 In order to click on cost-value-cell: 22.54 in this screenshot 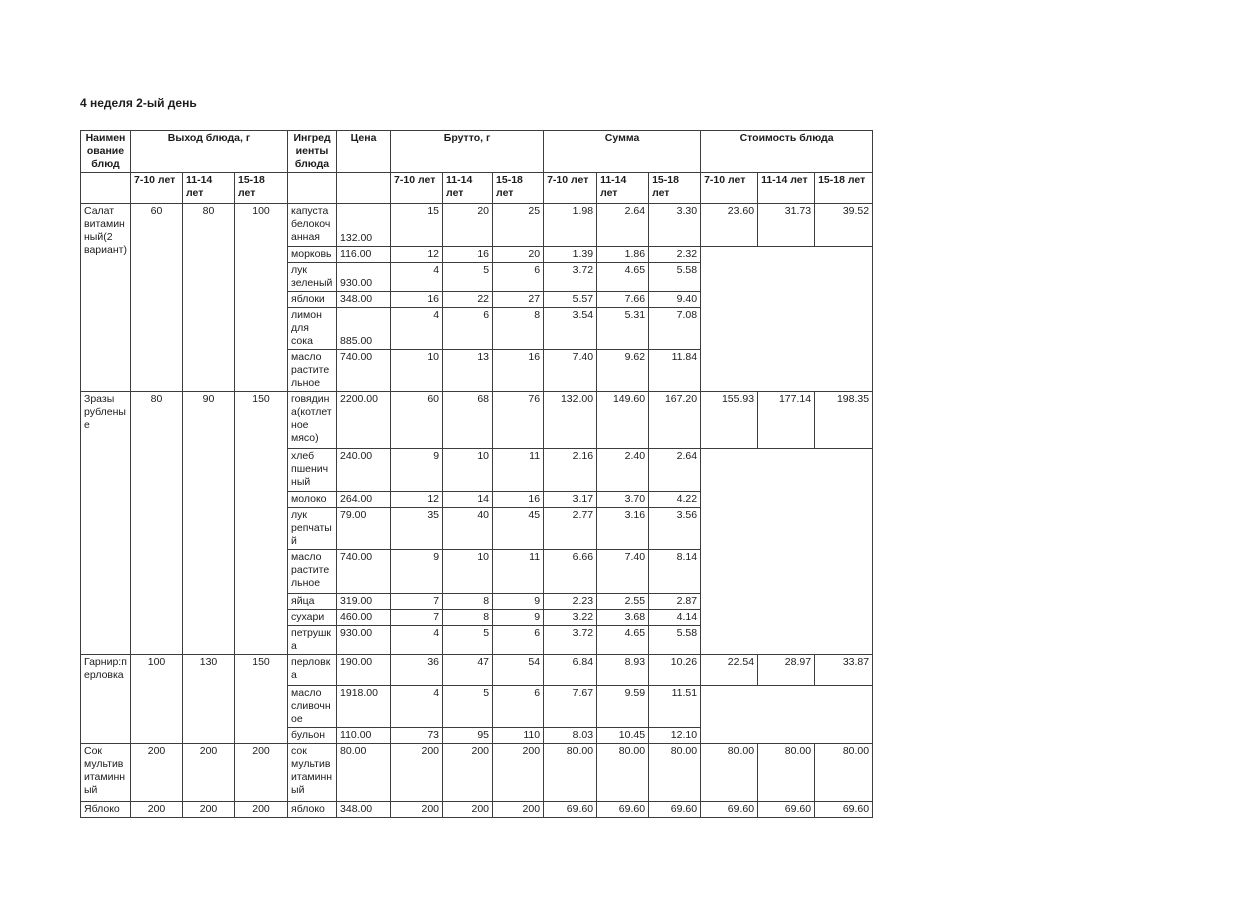, I will do `click(729, 670)`.